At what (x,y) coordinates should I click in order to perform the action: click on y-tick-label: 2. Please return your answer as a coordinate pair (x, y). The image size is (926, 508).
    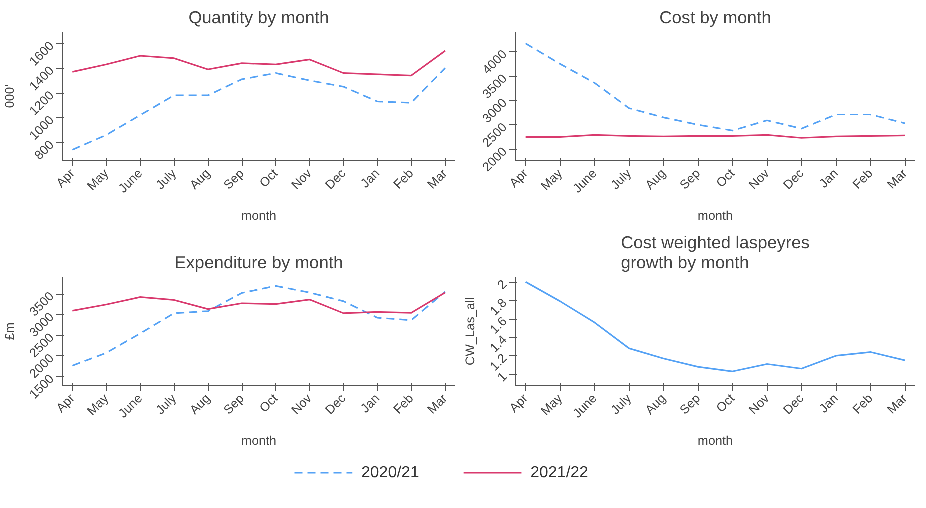
    Looking at the image, I should click on (502, 285).